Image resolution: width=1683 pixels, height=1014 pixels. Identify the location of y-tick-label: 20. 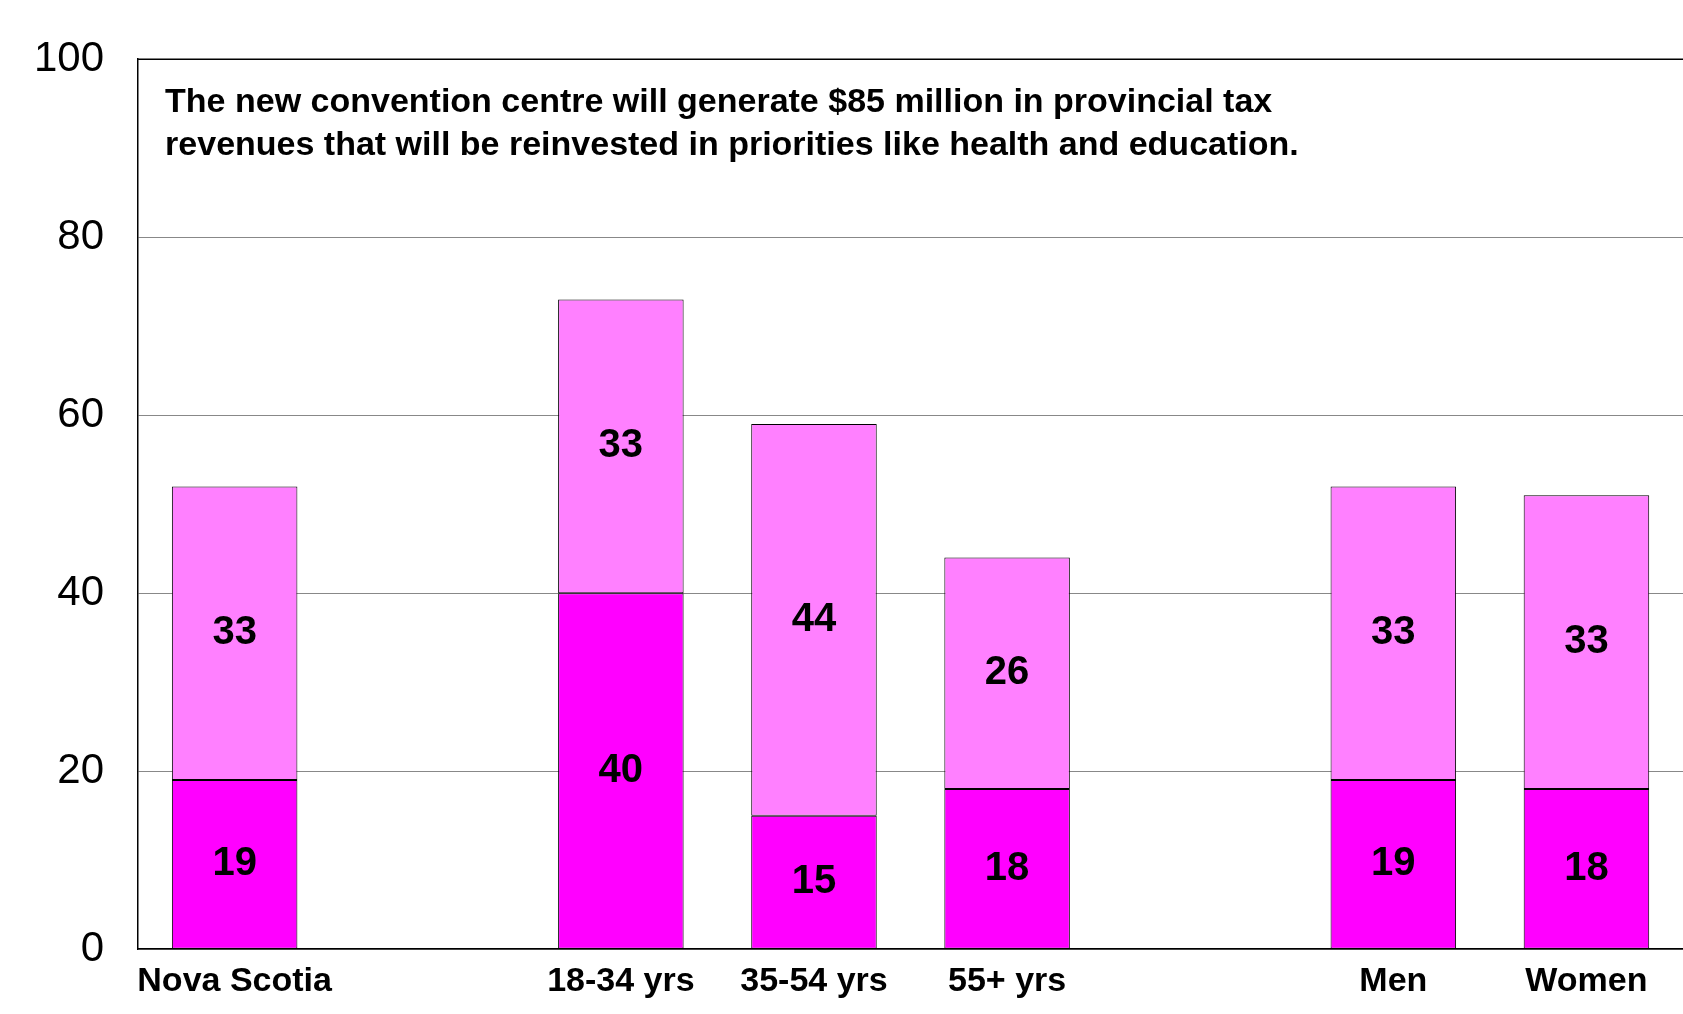
(81, 768).